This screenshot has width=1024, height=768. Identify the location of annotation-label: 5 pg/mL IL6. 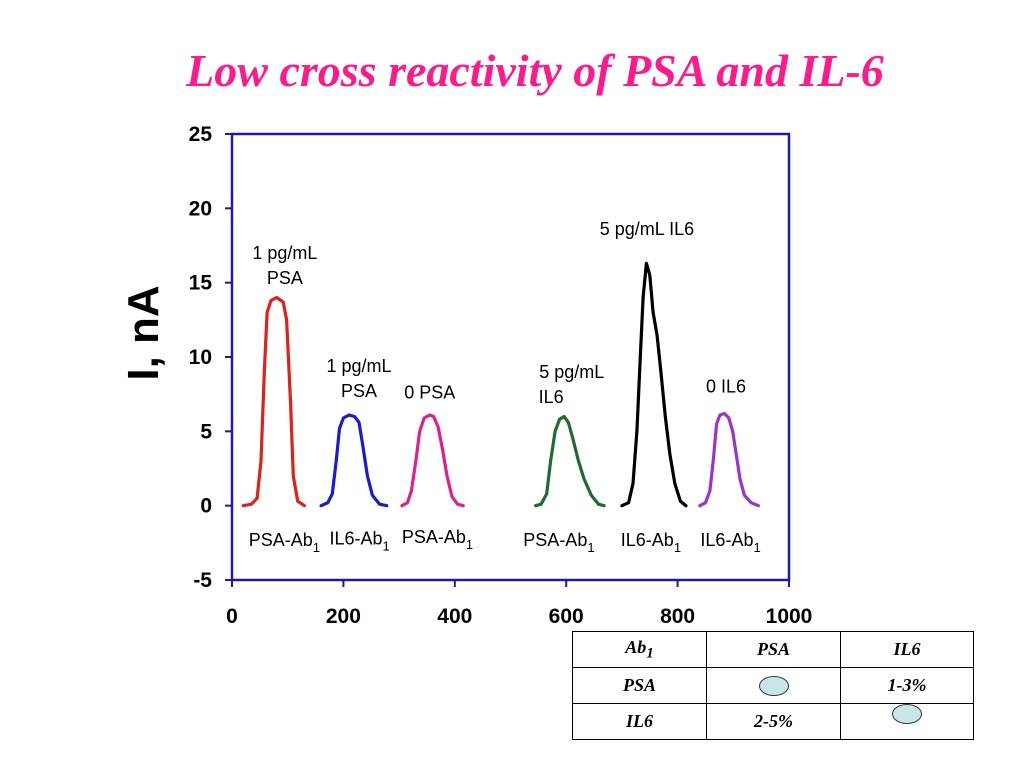
(647, 229).